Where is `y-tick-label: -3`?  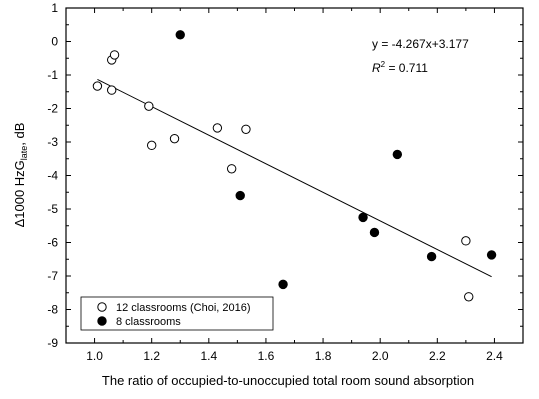 y-tick-label: -3 is located at coordinates (52, 142).